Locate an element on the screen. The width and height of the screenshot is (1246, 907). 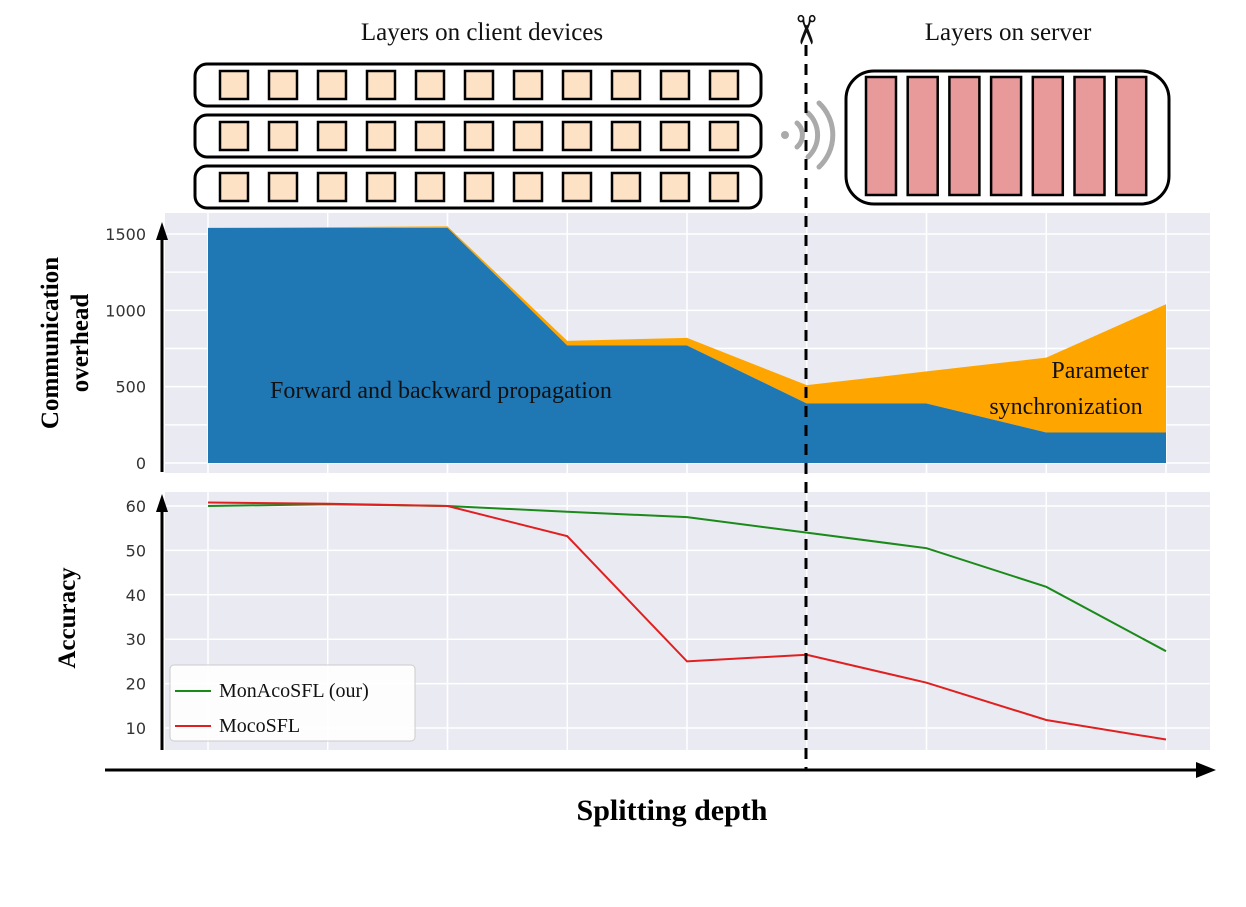
server-label: Layers on server is located at coordinates (1008, 32).